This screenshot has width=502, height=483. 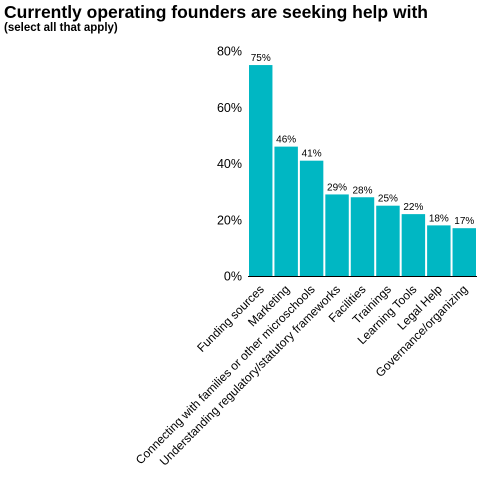 I want to click on bar-trainings, so click(x=388, y=240).